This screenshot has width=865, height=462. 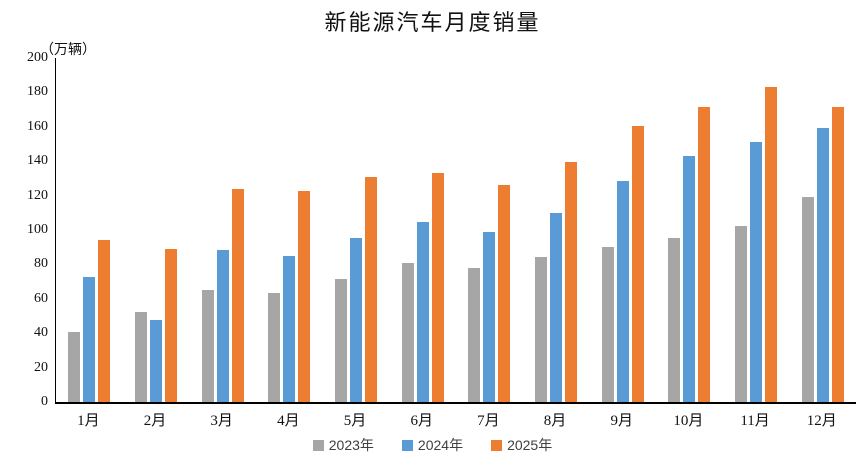 I want to click on bar-2023年-1月, so click(x=74, y=366).